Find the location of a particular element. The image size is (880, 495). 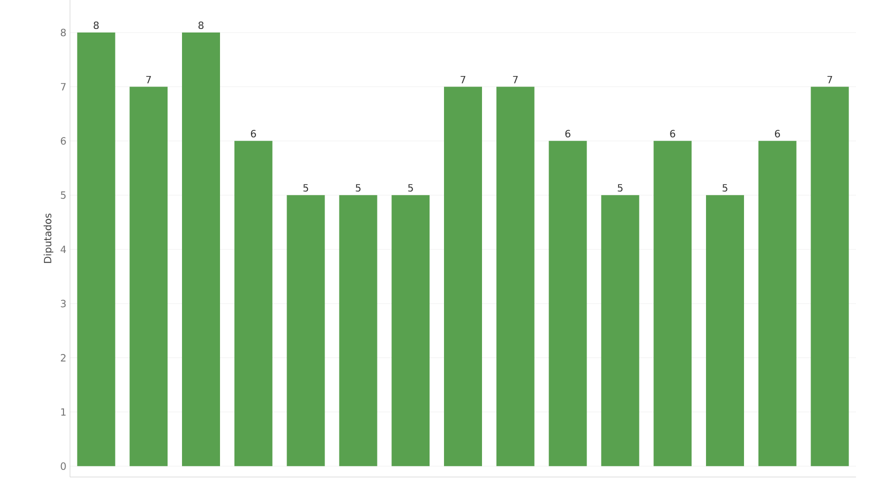

y-tick-label: 4 is located at coordinates (63, 249).